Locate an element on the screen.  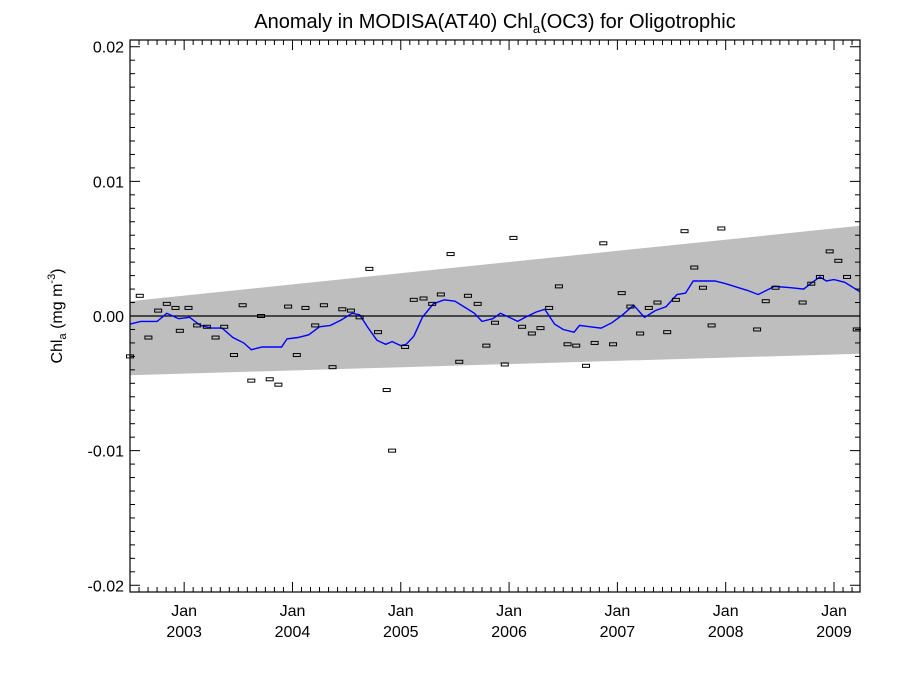
y-tick-label: 0.02 is located at coordinates (108, 48).